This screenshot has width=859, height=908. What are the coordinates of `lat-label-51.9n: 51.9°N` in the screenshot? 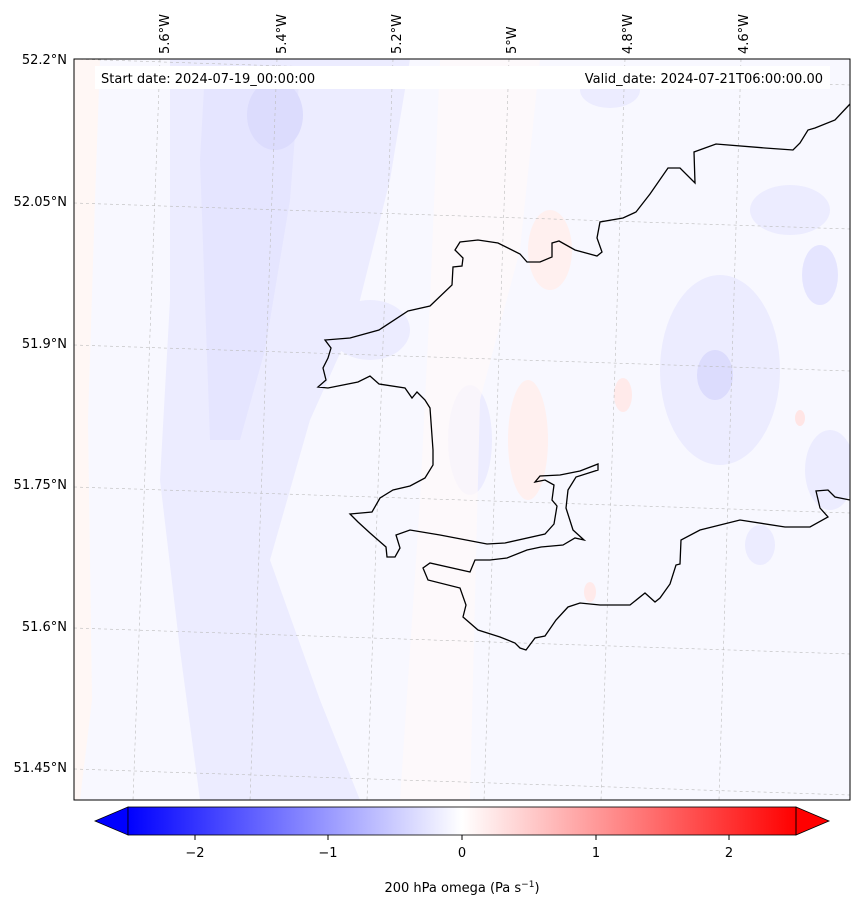 It's located at (44, 344).